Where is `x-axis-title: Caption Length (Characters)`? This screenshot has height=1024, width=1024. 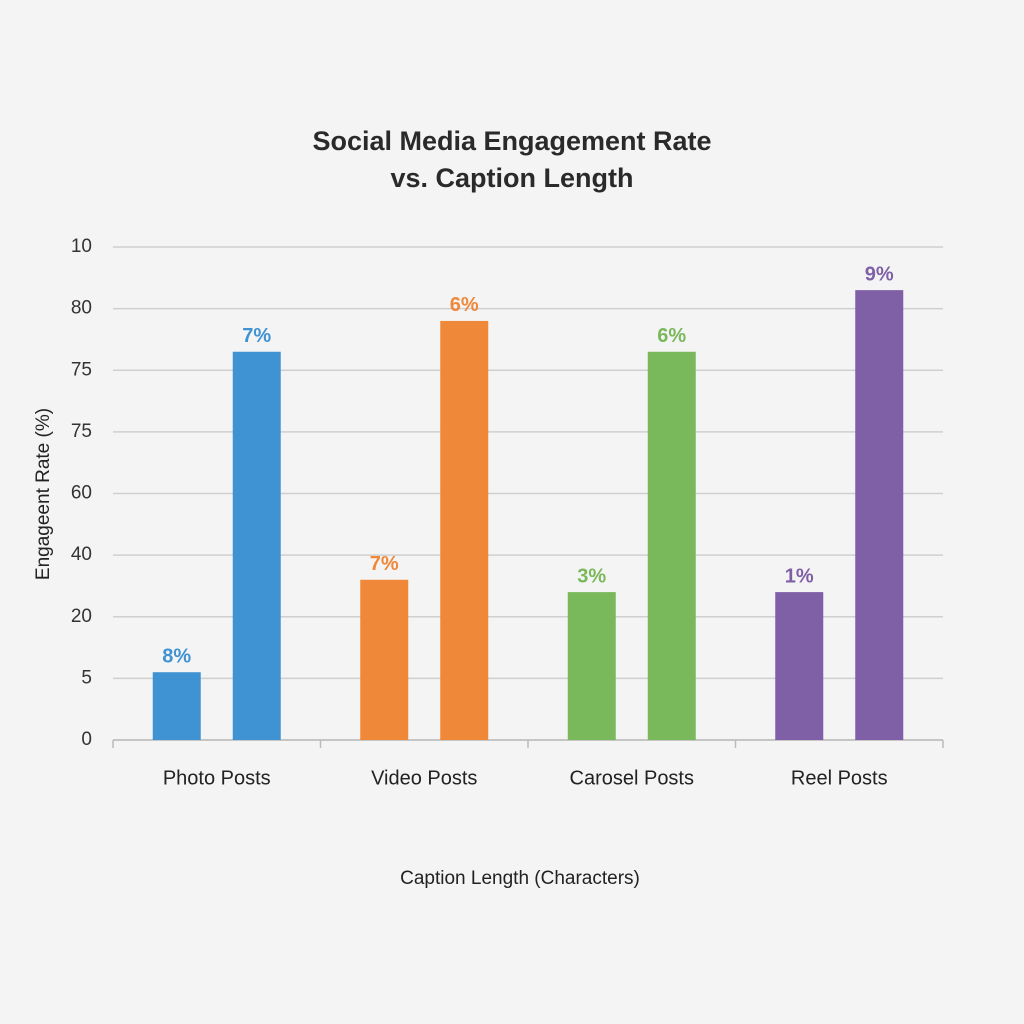
x-axis-title: Caption Length (Characters) is located at coordinates (520, 878).